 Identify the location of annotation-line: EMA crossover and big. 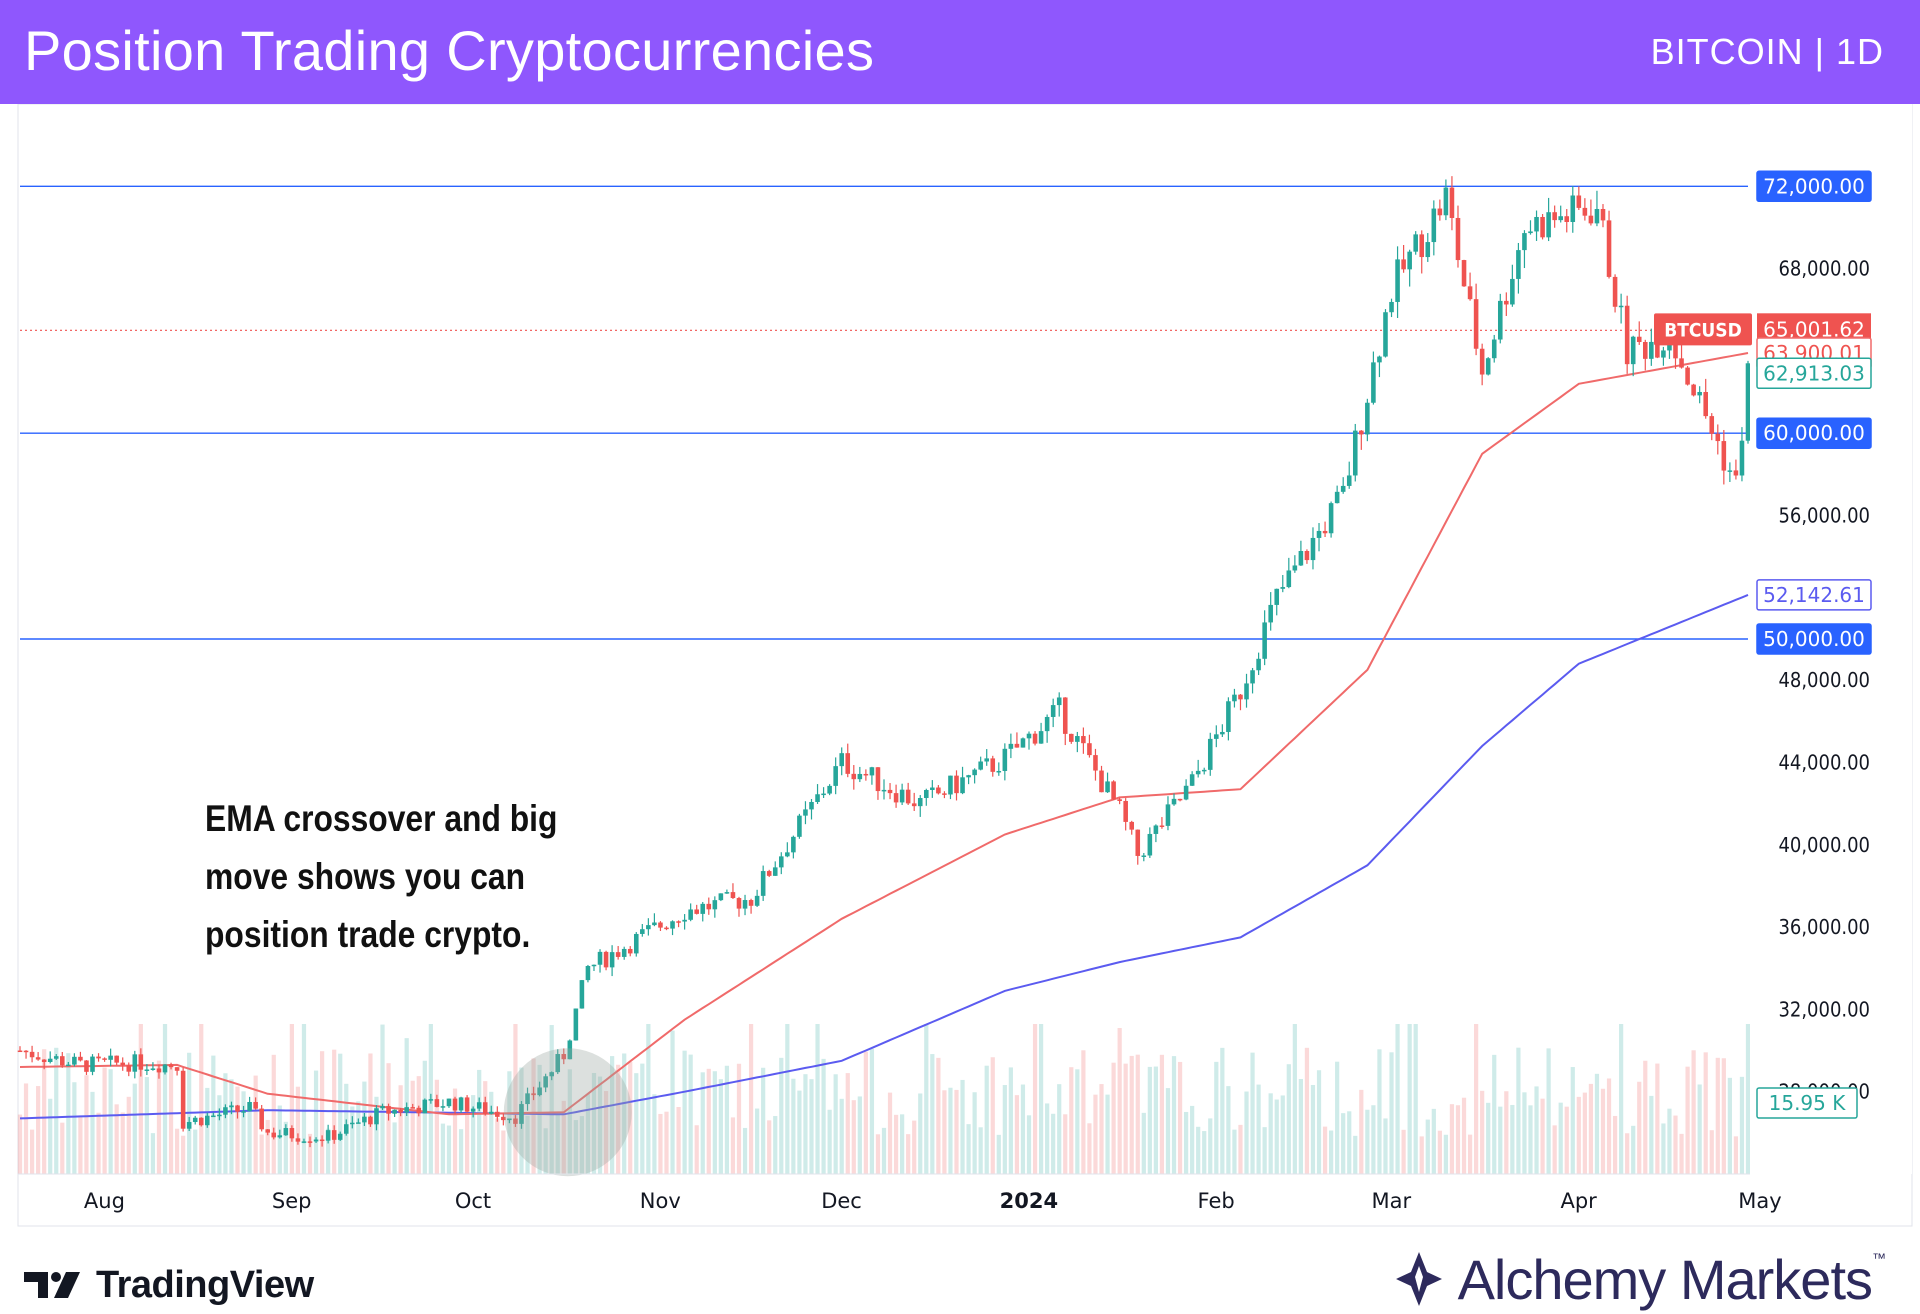
(381, 818).